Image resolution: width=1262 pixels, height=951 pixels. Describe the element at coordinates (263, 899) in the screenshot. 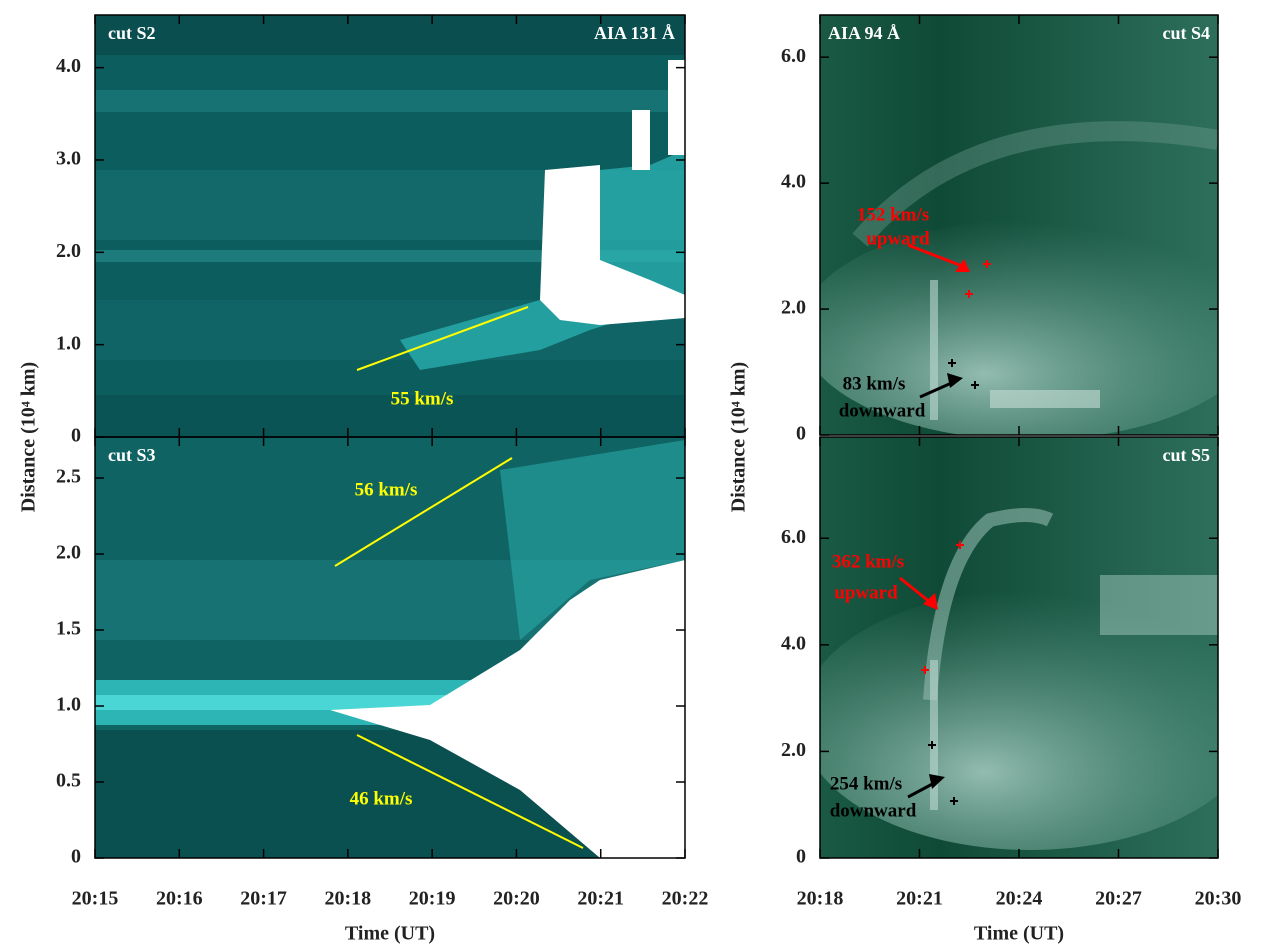

I see `x-tick-label: 20:17` at that location.